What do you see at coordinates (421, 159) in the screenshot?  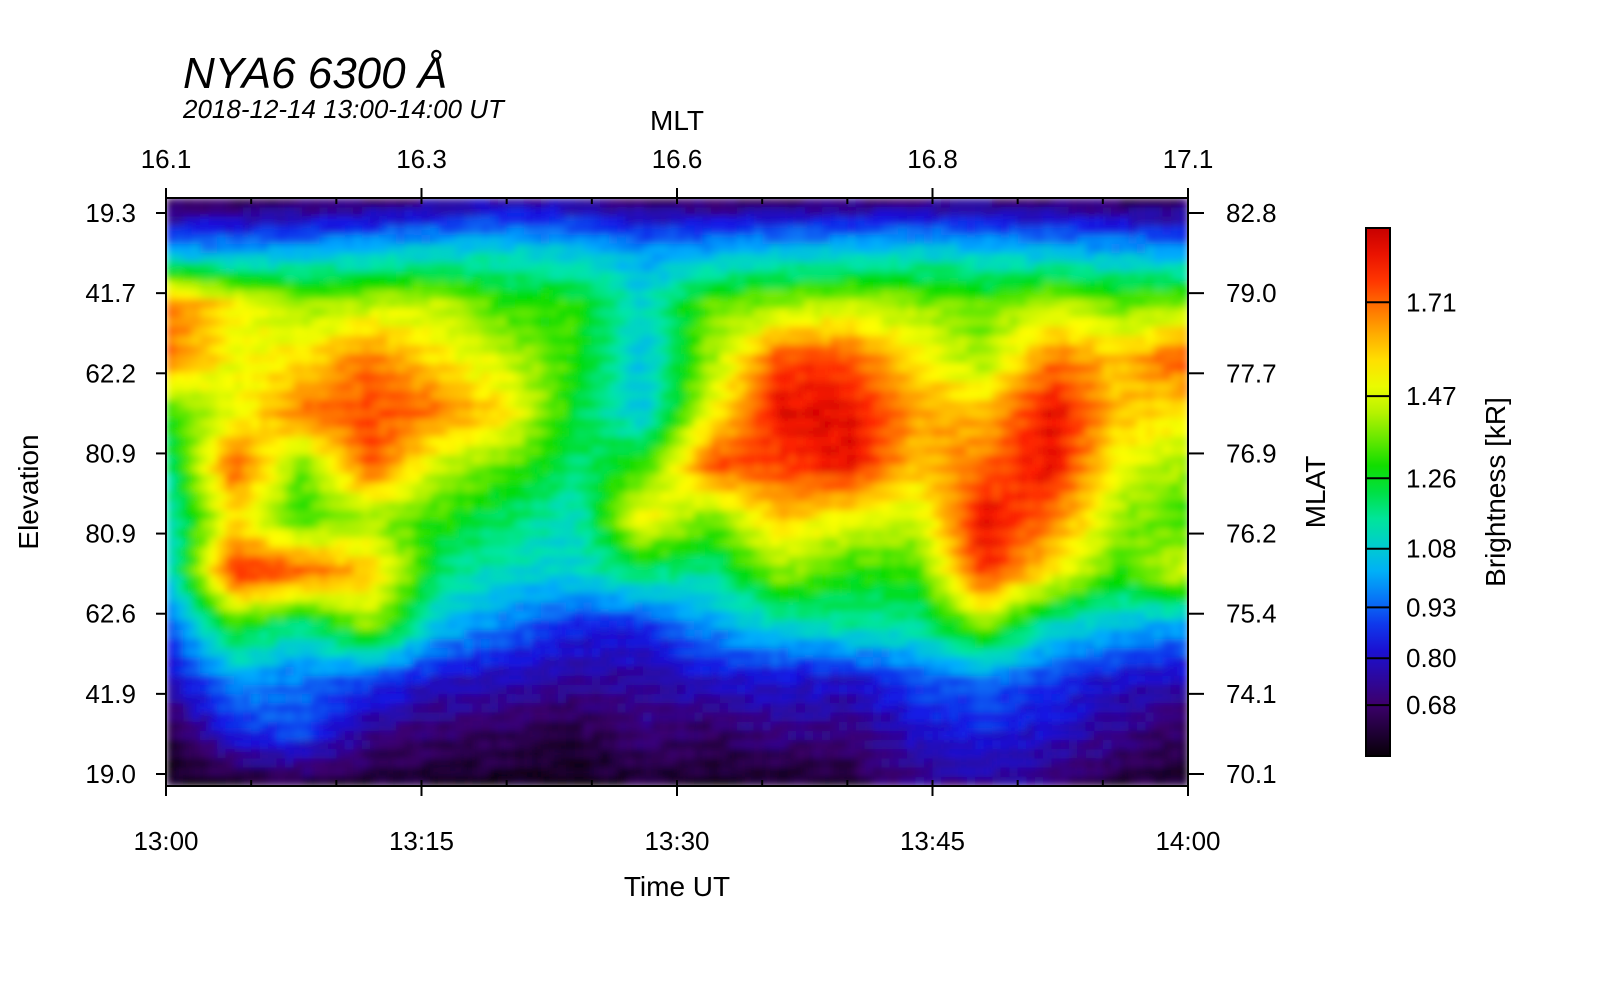 I see `x-tick-label-top: 16.3` at bounding box center [421, 159].